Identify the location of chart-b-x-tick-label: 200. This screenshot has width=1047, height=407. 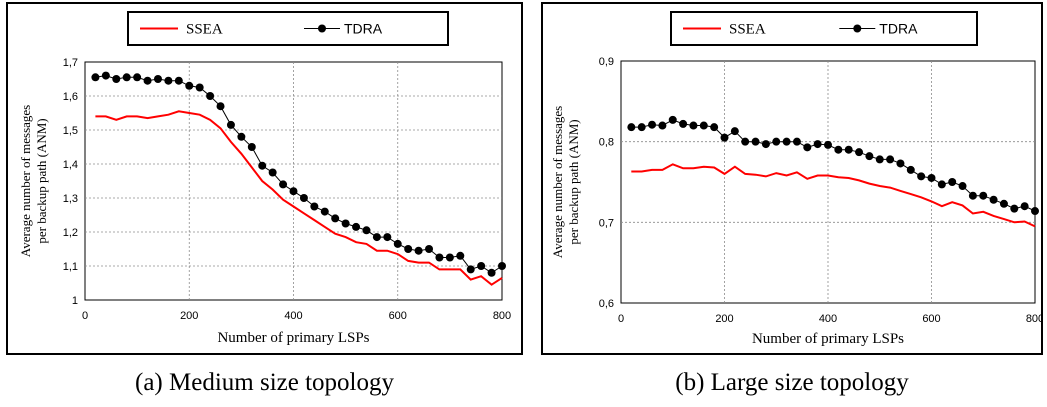
(724, 319).